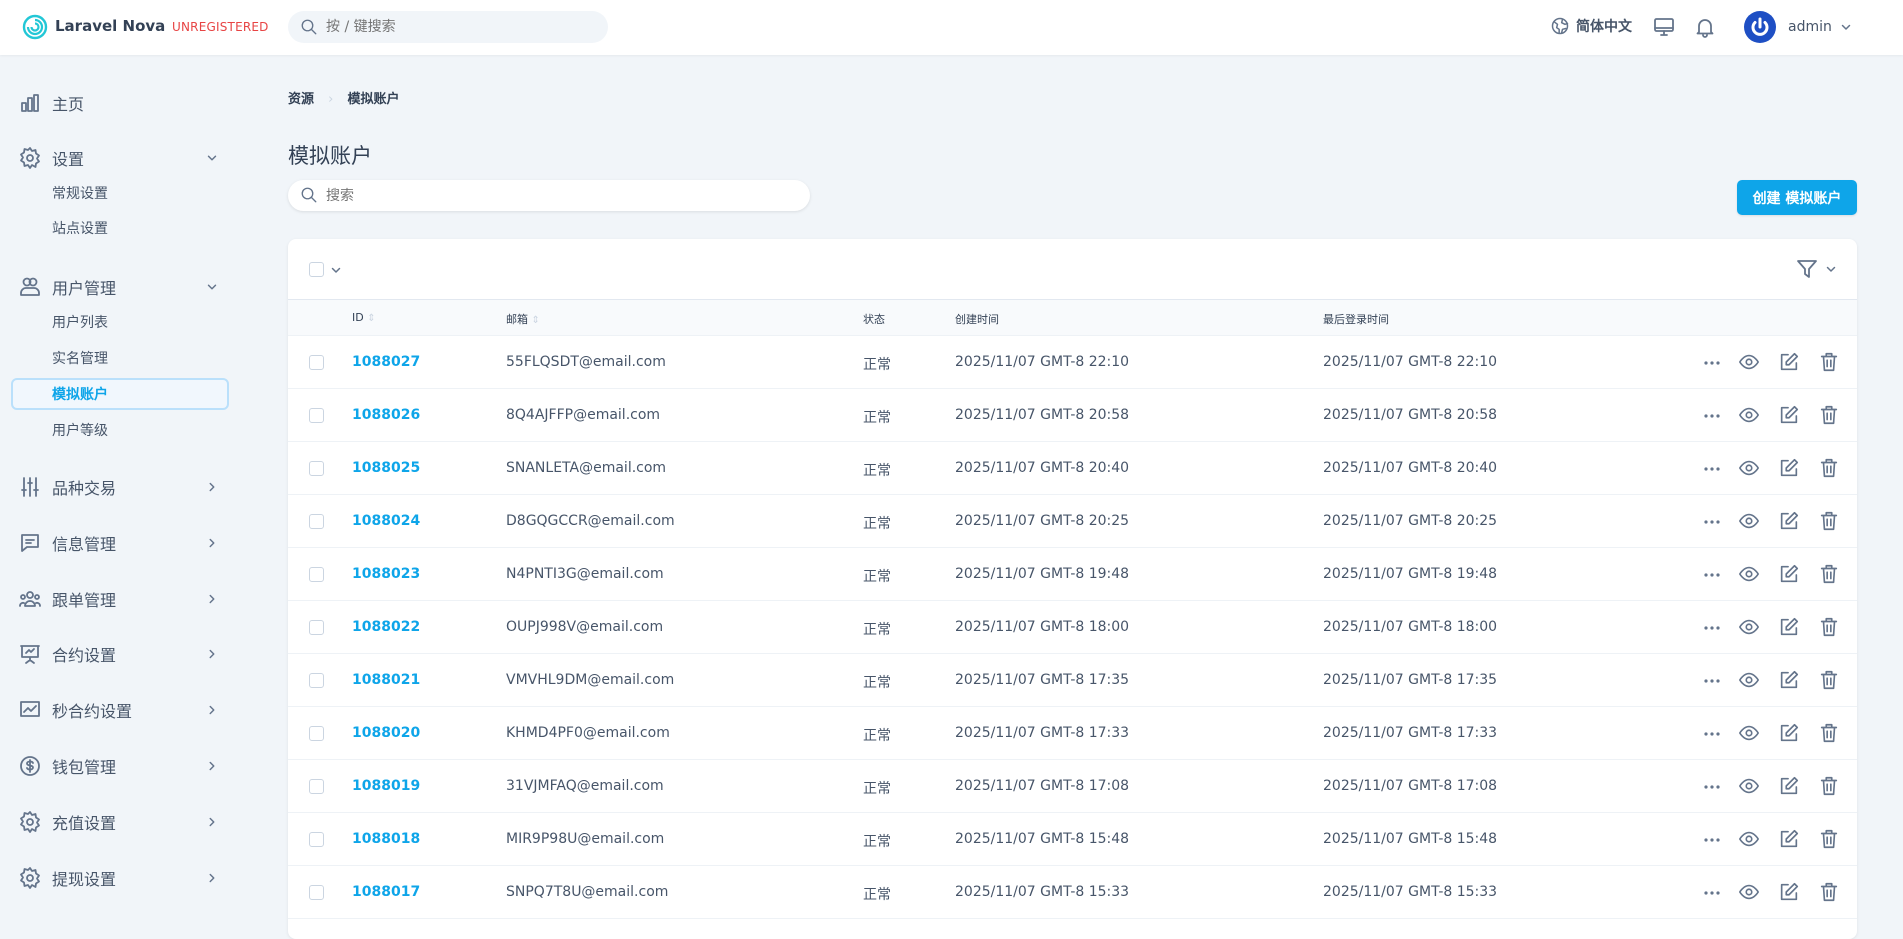  I want to click on sidebar-subitem-2-1: 实名管理, so click(120, 358).